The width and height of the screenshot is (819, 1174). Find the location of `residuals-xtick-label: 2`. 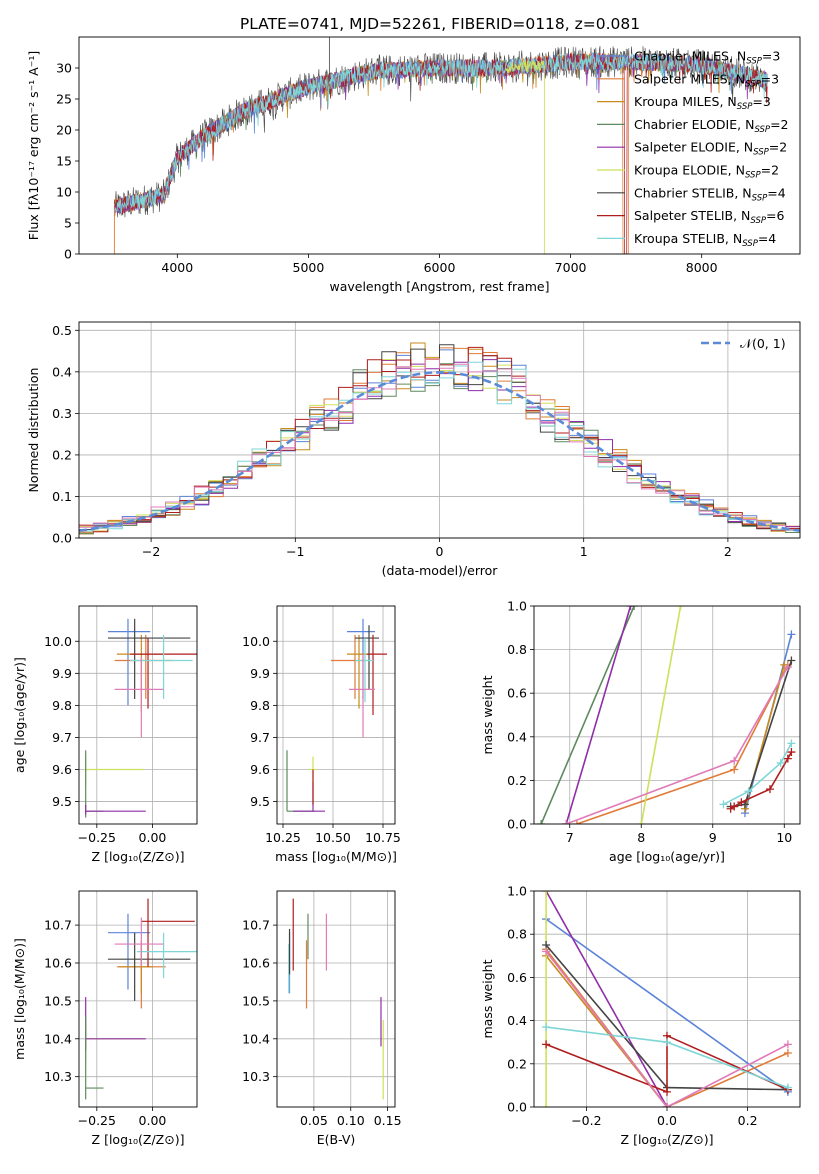

residuals-xtick-label: 2 is located at coordinates (728, 551).